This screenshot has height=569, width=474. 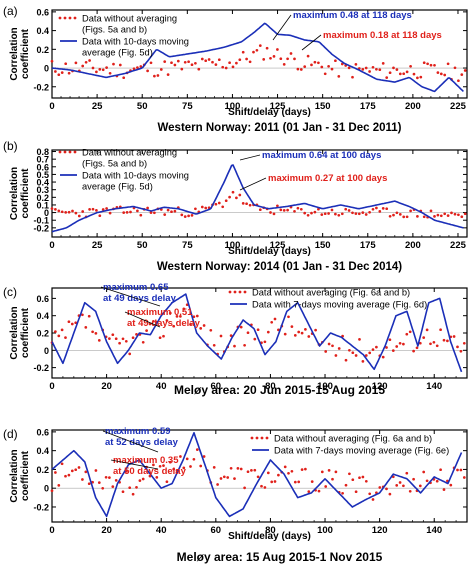 I want to click on legend-smooth-label: average (Fig. 5d), so click(x=117, y=187).